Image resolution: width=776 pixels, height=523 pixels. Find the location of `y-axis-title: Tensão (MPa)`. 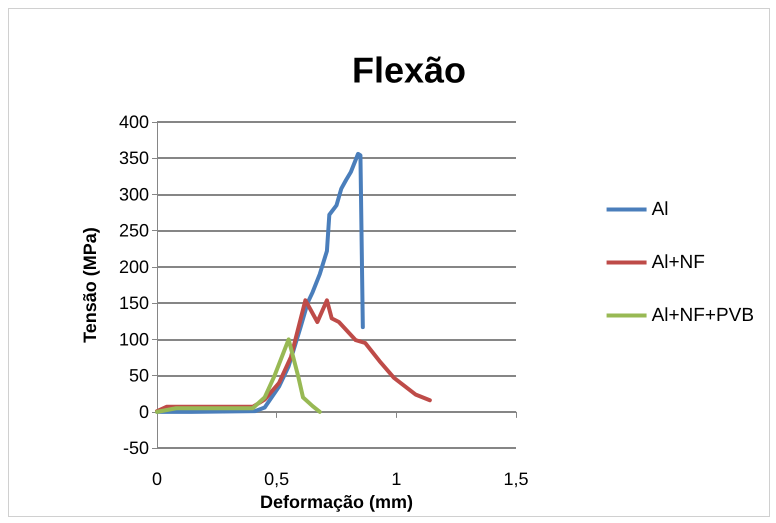

y-axis-title: Tensão (MPa) is located at coordinates (90, 285).